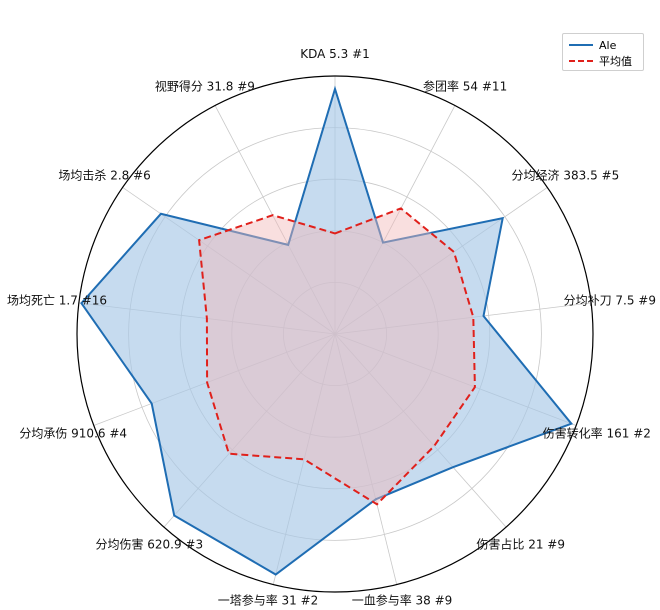 The image size is (660, 610). Describe the element at coordinates (609, 300) in the screenshot. I see `axis-label-4: 分均补刀 7.5 #9` at that location.